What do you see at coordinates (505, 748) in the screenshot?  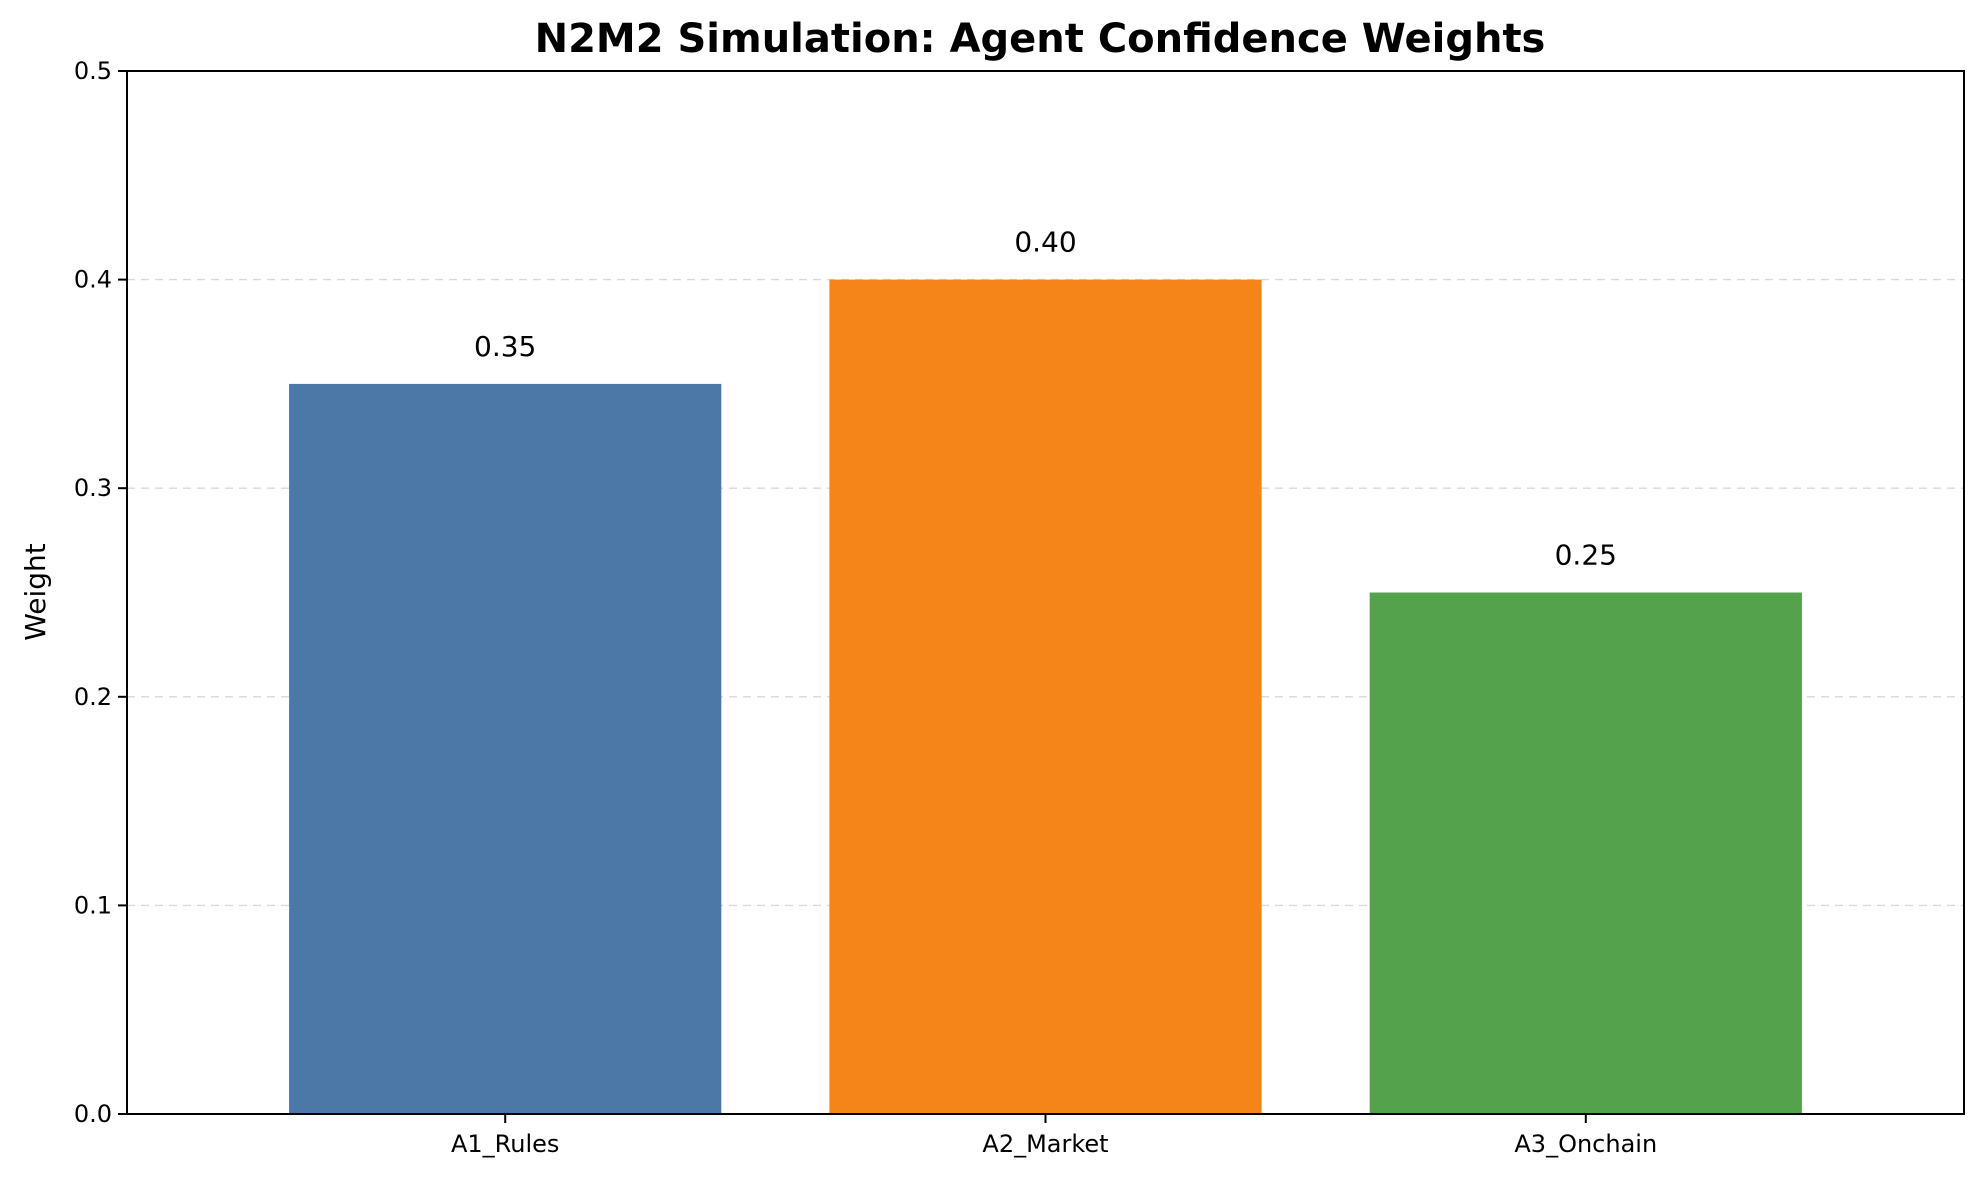 I see `bar-a1-rules` at bounding box center [505, 748].